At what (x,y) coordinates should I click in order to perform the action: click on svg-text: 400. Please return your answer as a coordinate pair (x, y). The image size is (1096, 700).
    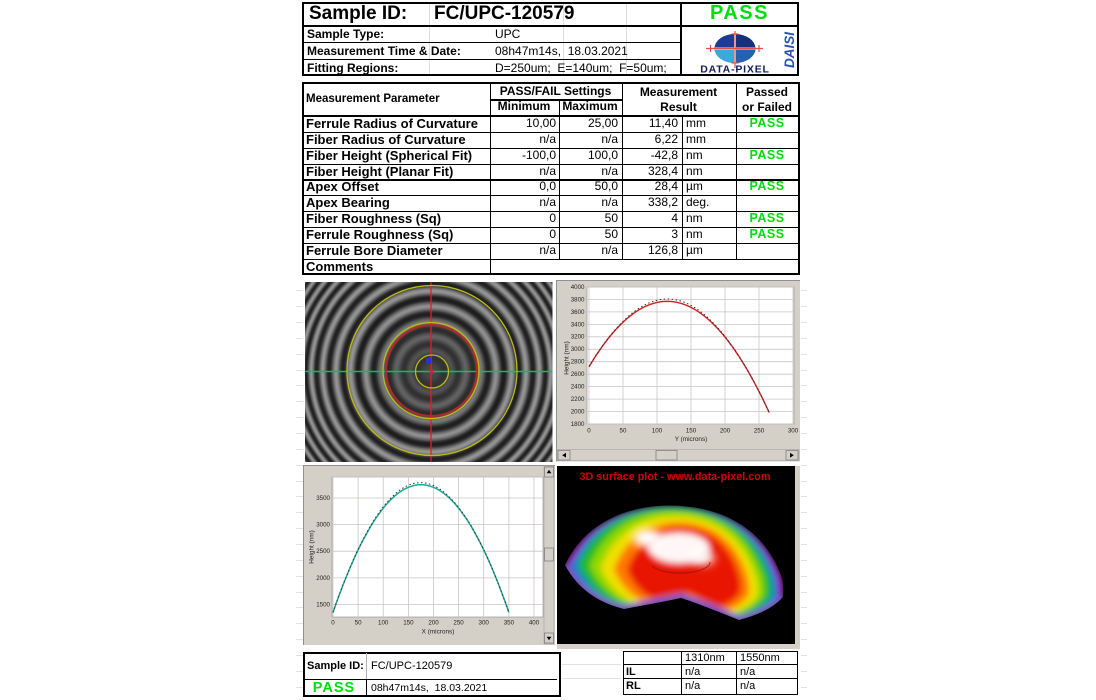
    Looking at the image, I should click on (534, 623).